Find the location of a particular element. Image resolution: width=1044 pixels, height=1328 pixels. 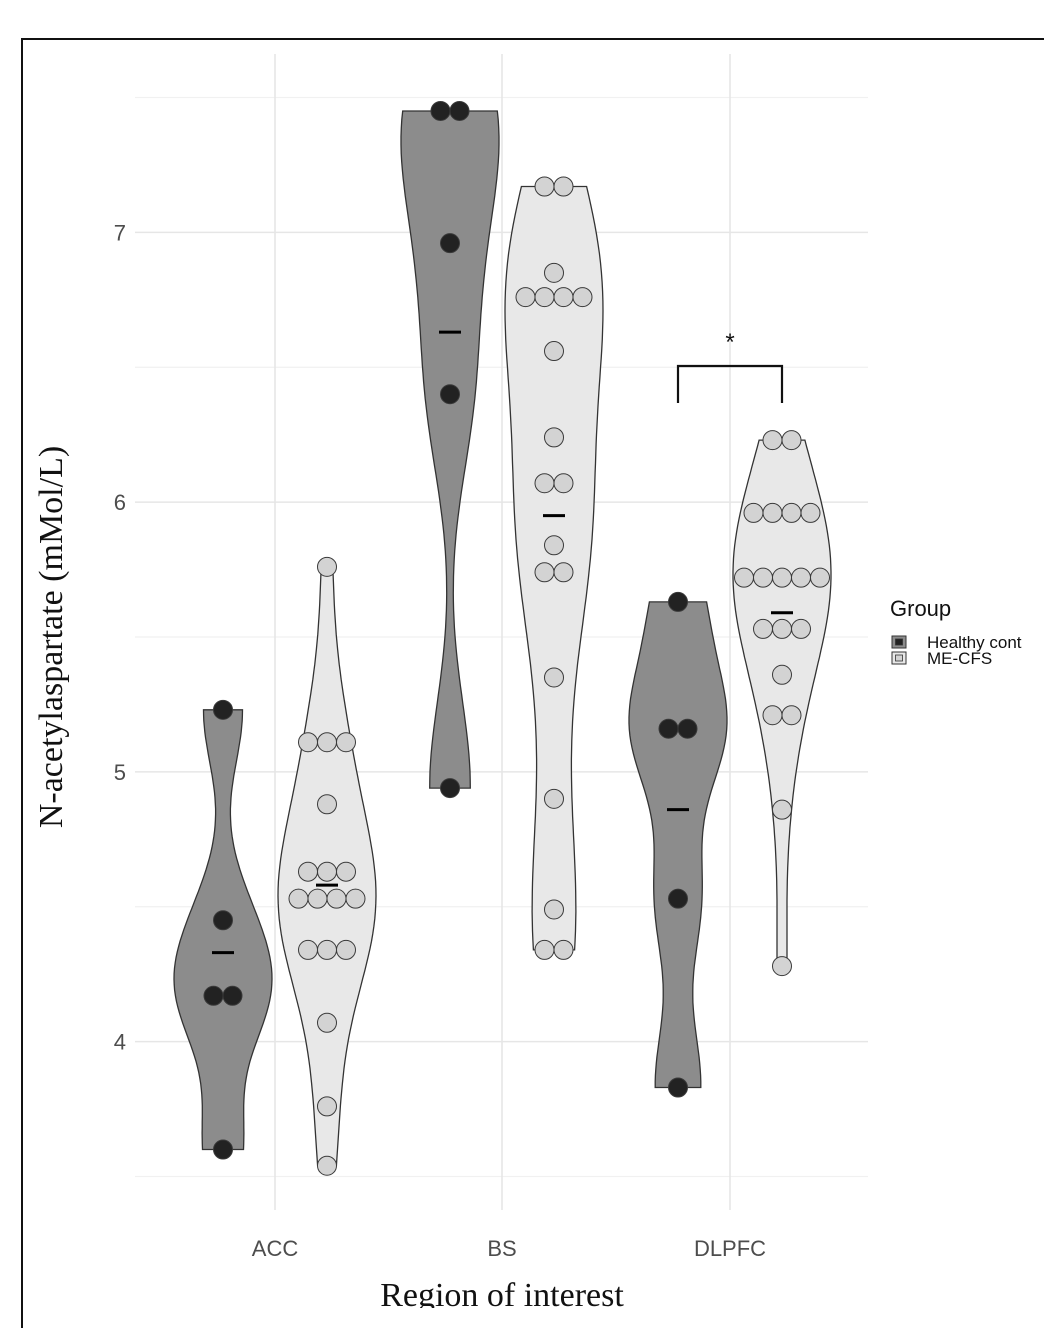

x-tick-label: BS is located at coordinates (501, 1248).